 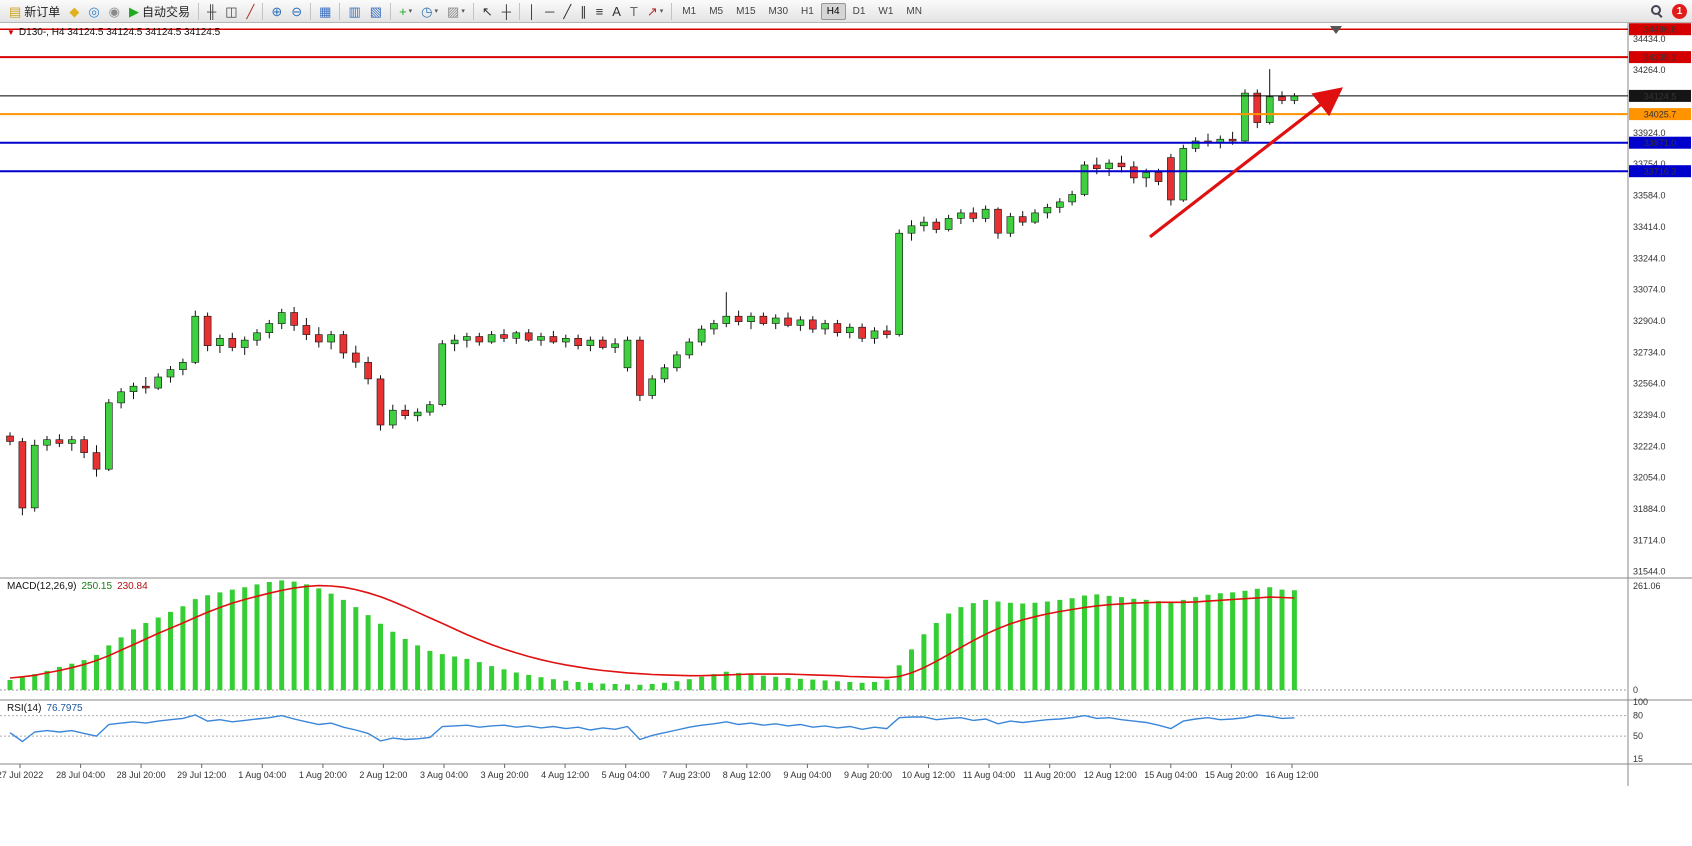 What do you see at coordinates (1291, 775) in the screenshot?
I see `svg-text: 16 Aug 12:00` at bounding box center [1291, 775].